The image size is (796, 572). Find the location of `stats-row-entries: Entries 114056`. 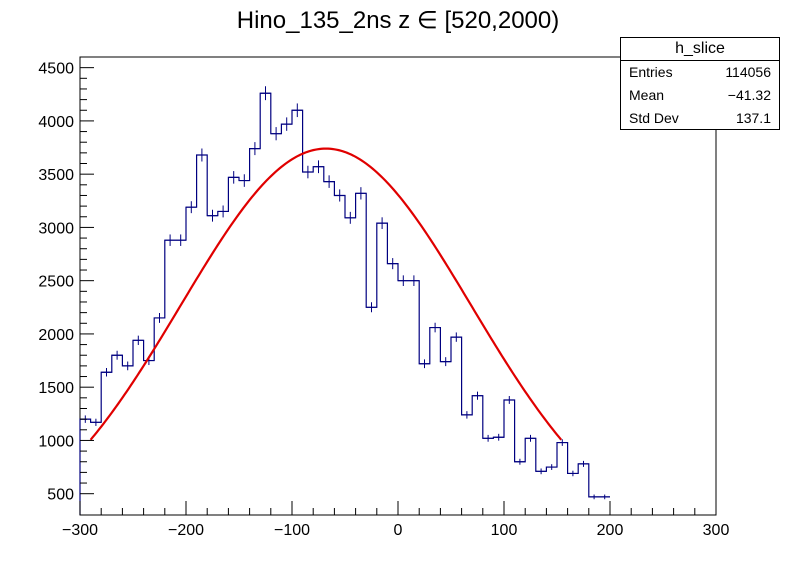

stats-row-entries: Entries 114056 is located at coordinates (700, 72).